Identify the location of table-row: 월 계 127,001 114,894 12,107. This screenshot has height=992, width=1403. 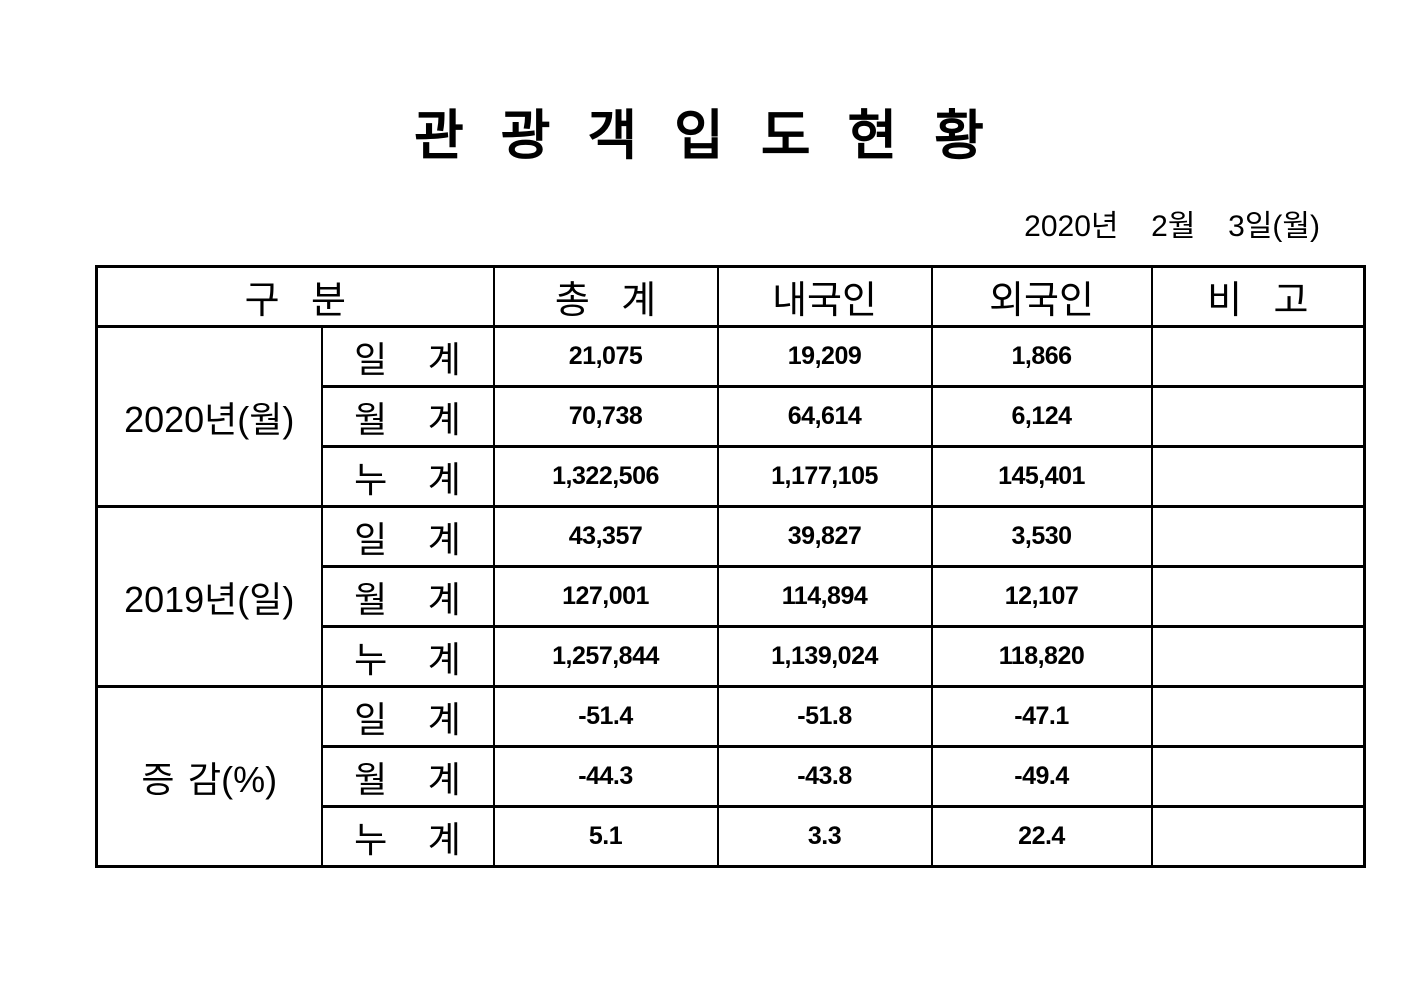
(731, 596).